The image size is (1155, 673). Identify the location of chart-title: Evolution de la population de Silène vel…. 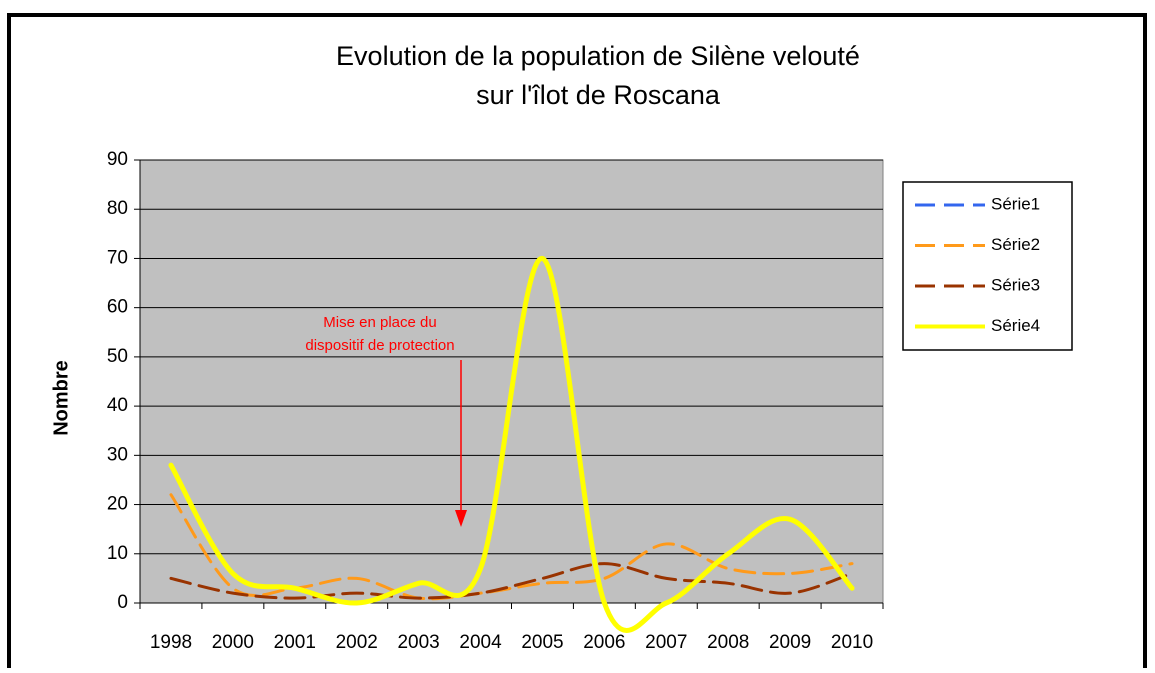
(598, 56).